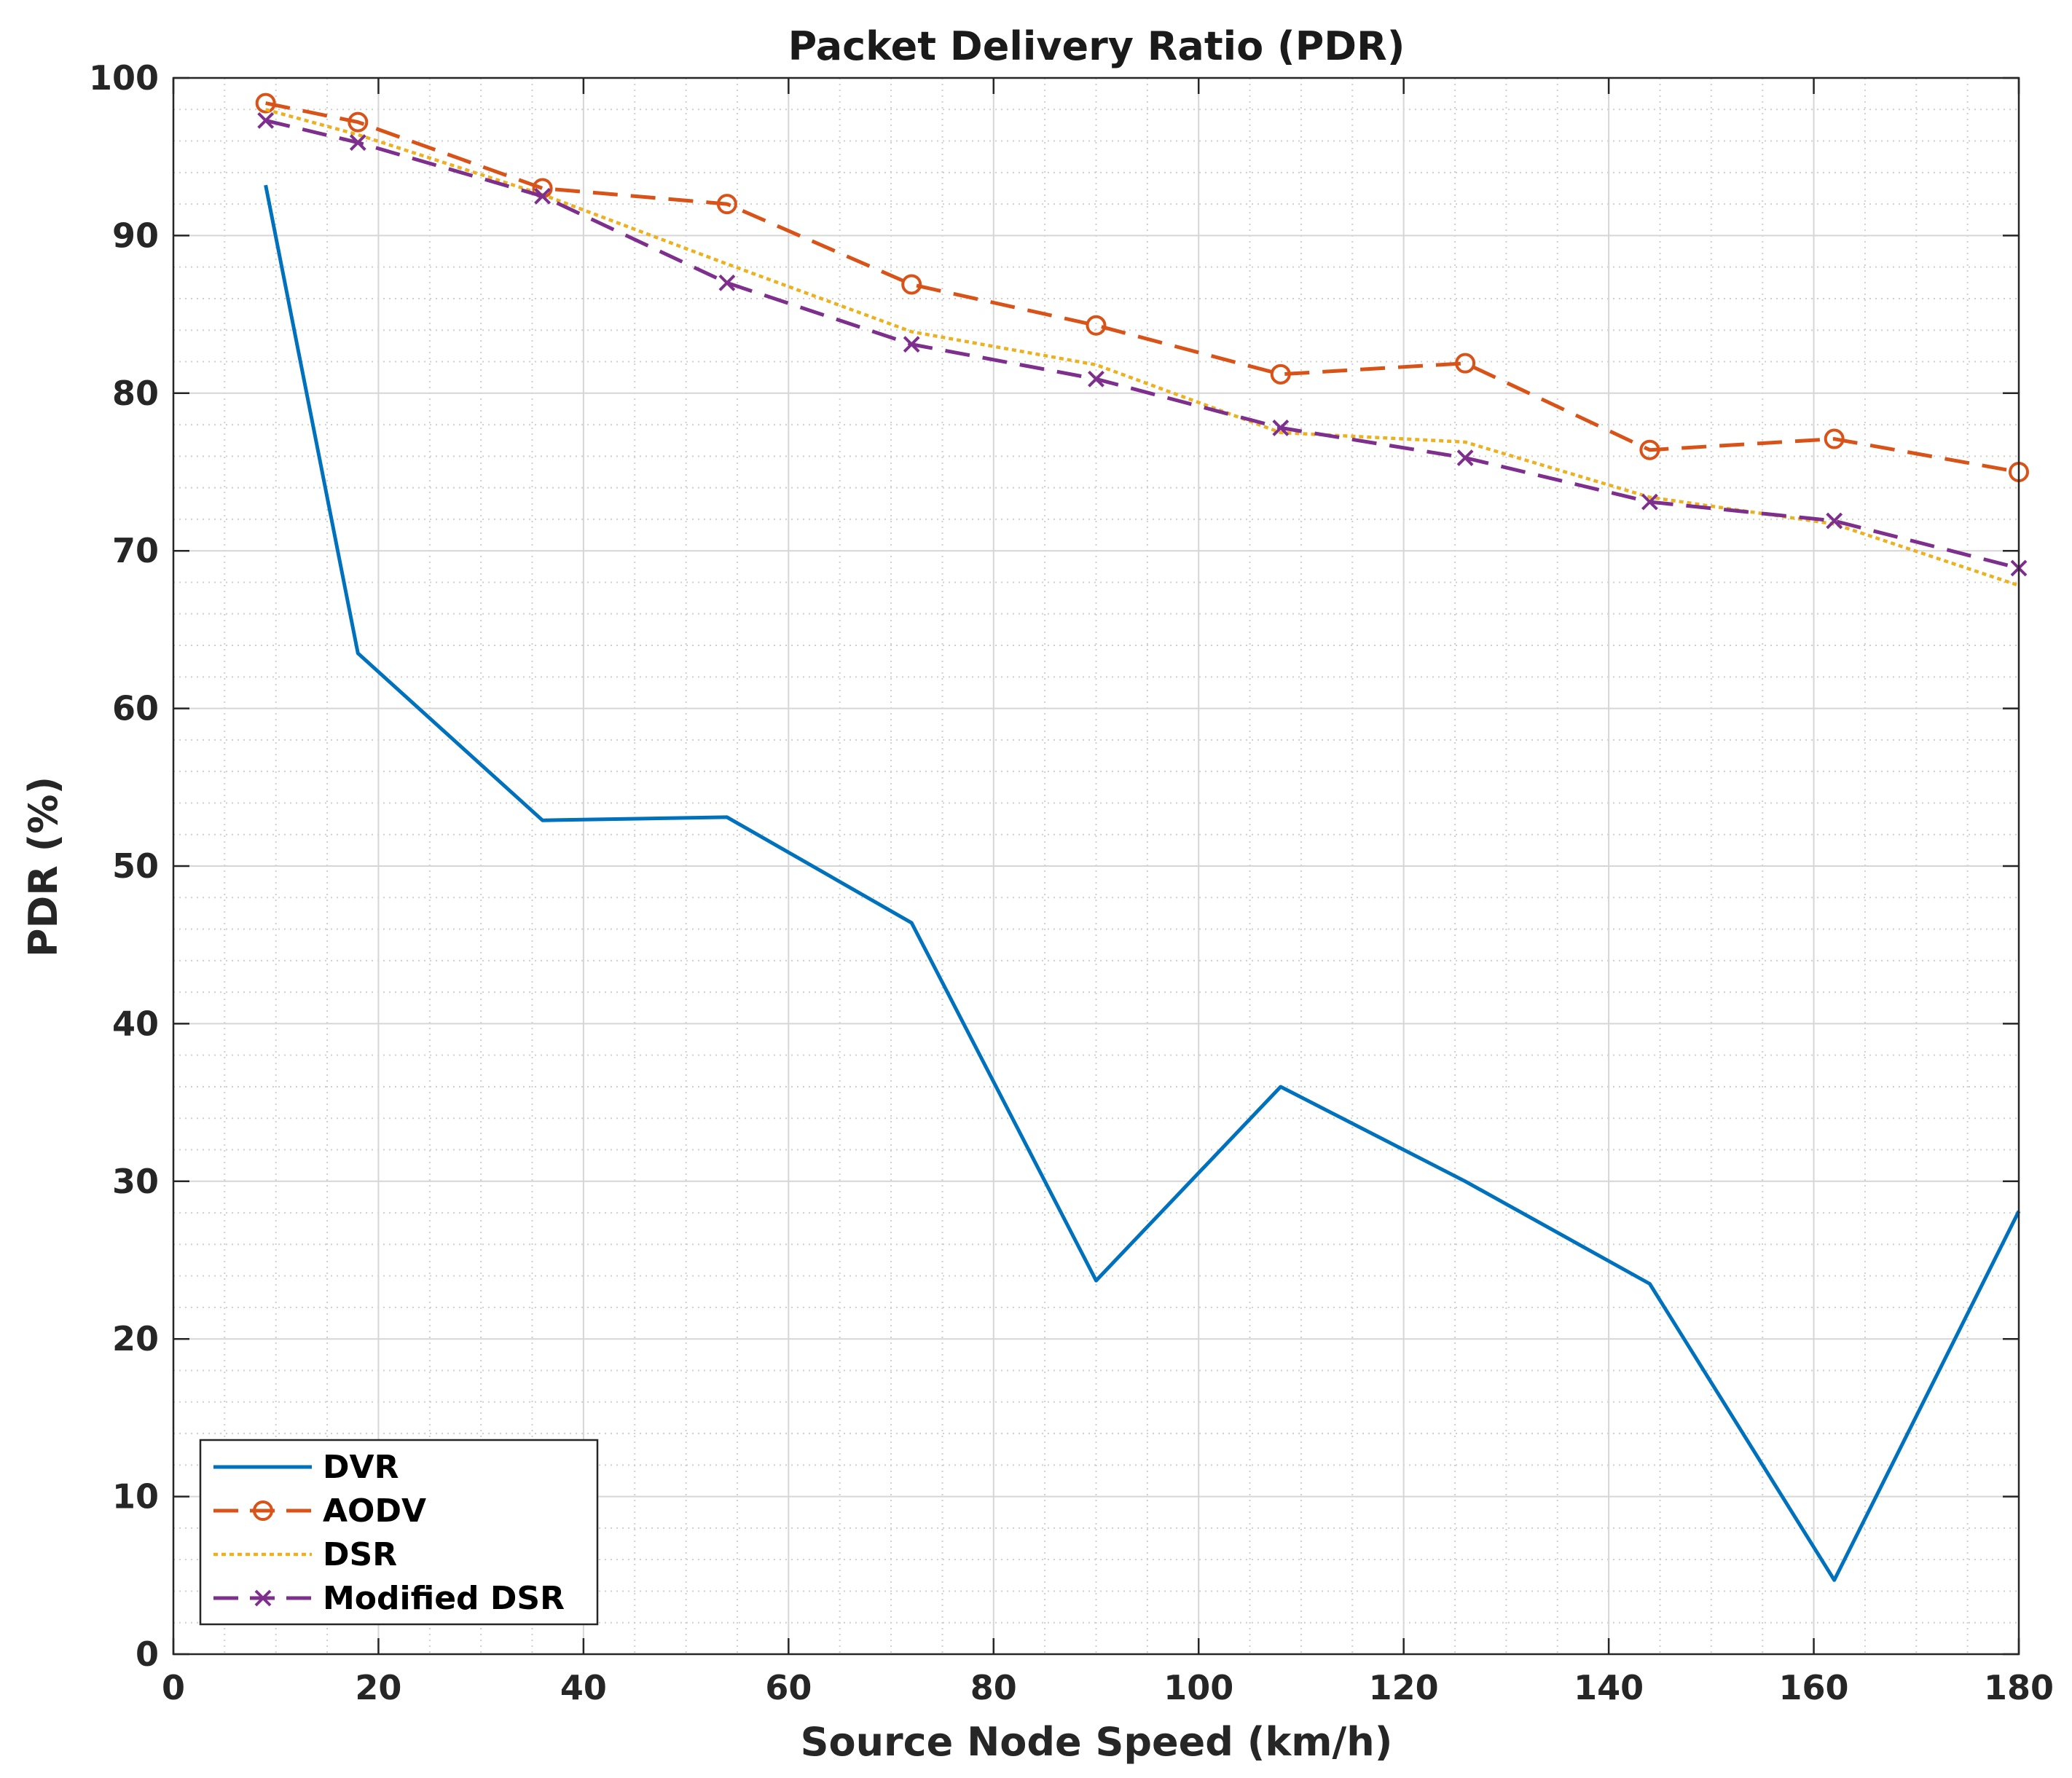 The width and height of the screenshot is (2072, 1778). I want to click on y-tick-labels: 0 10 20 30 40 50 60 70 80 90 100, so click(124, 866).